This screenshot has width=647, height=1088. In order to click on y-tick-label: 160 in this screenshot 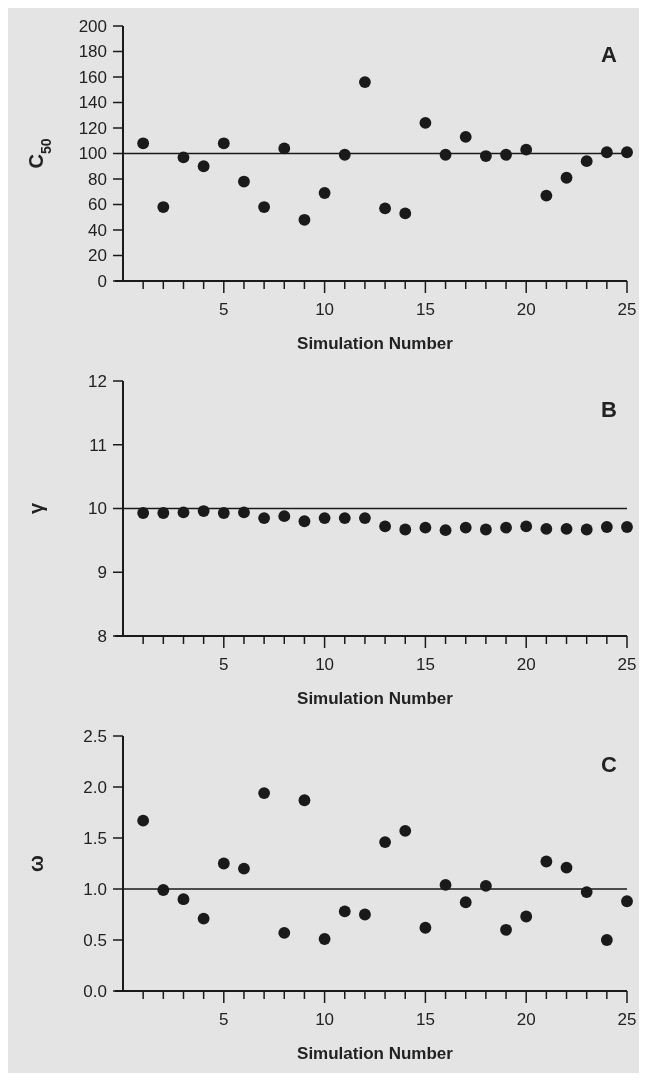, I will do `click(92, 77)`.